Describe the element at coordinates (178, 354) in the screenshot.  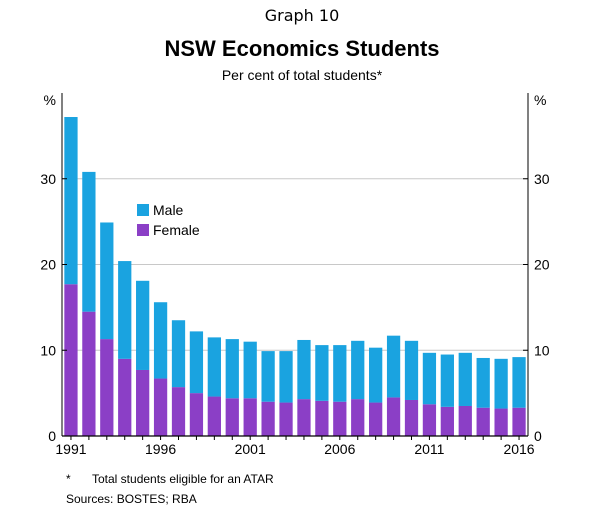
I see `bar-male-1997` at that location.